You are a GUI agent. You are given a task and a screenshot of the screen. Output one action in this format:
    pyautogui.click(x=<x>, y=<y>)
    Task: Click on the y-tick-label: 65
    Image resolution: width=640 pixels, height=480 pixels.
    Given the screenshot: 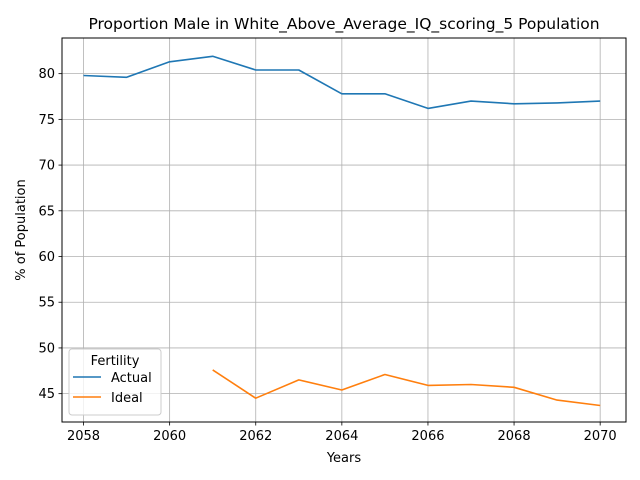 What is the action you would take?
    pyautogui.click(x=46, y=211)
    